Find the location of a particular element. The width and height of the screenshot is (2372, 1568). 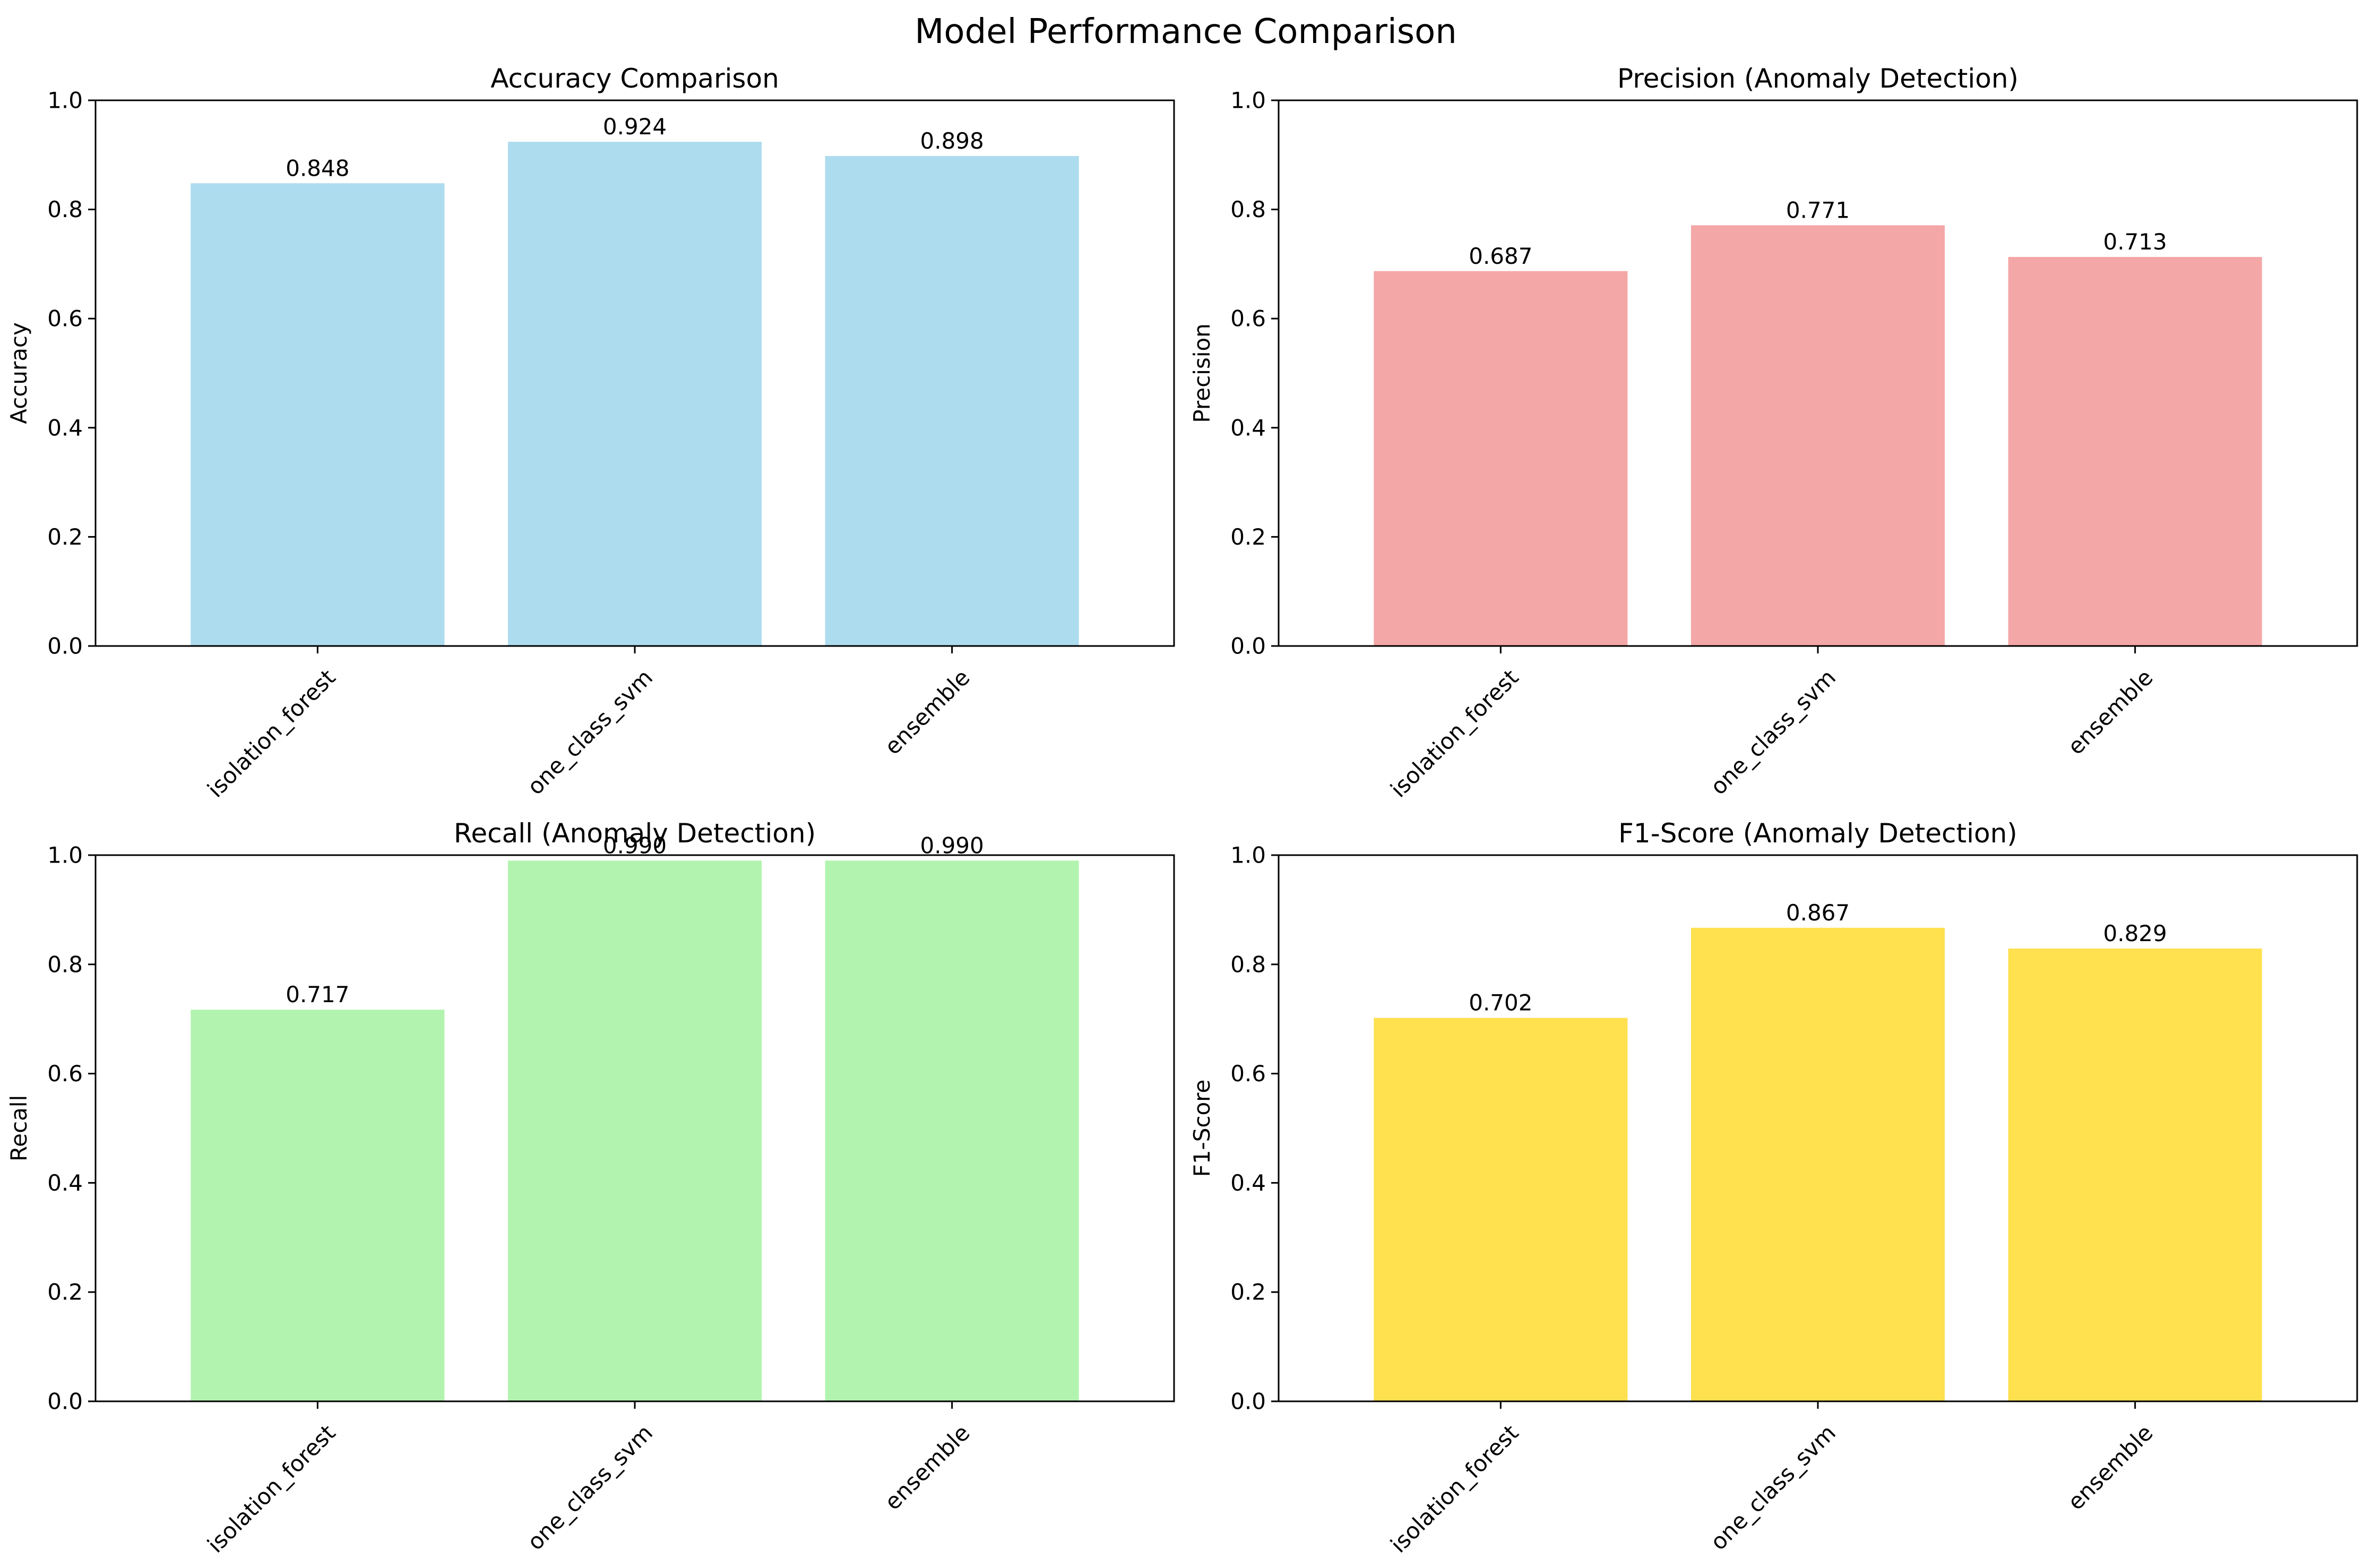

chart-title: F1-Score (Anomaly Detection) is located at coordinates (1817, 833).